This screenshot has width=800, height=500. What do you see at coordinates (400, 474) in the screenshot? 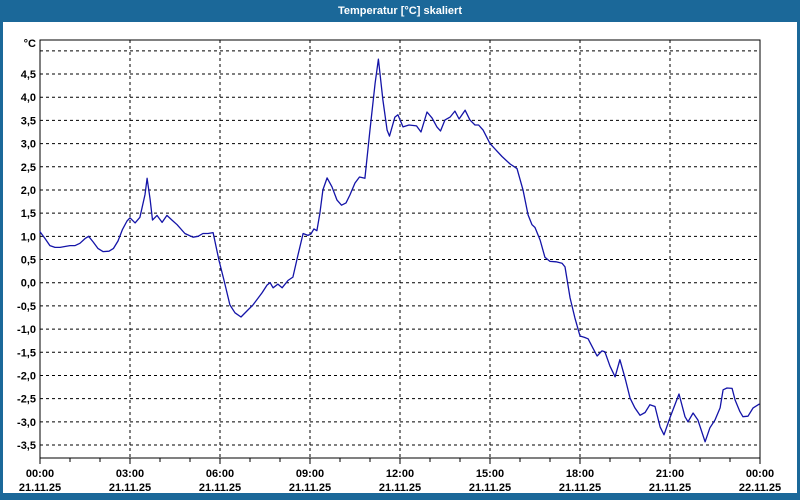
I see `x-tick-time-label: 12:00` at bounding box center [400, 474].